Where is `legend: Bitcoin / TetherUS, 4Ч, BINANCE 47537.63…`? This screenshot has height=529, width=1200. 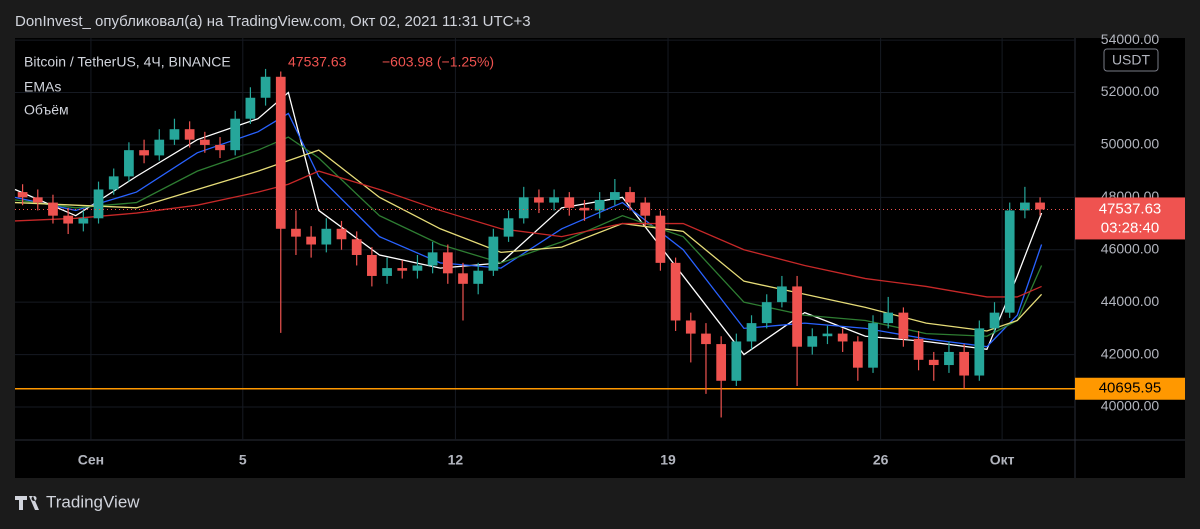 legend: Bitcoin / TetherUS, 4Ч, BINANCE 47537.63… is located at coordinates (259, 86).